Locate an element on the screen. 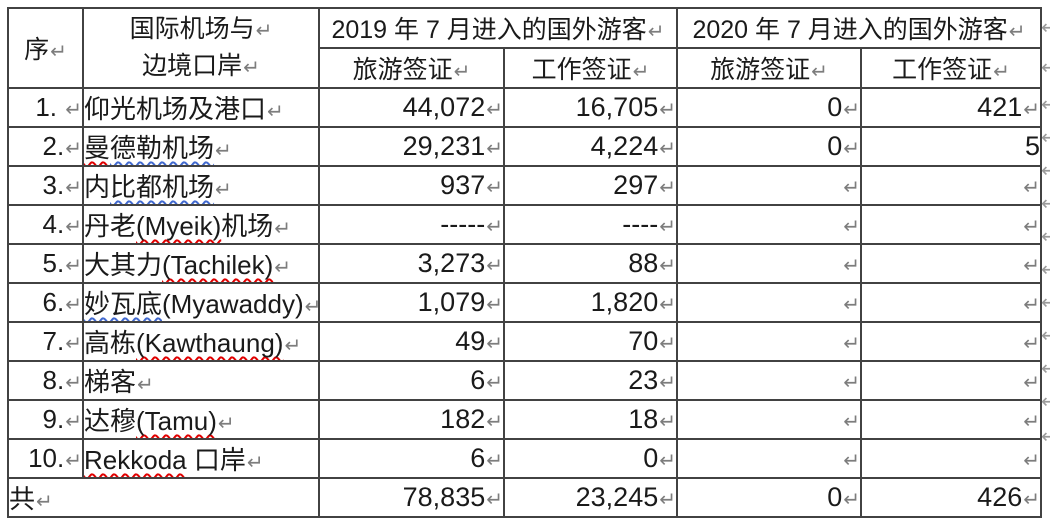 Image resolution: width=1050 pixels, height=518 pixels. cell-port-name: 梯客↵ is located at coordinates (201, 380).